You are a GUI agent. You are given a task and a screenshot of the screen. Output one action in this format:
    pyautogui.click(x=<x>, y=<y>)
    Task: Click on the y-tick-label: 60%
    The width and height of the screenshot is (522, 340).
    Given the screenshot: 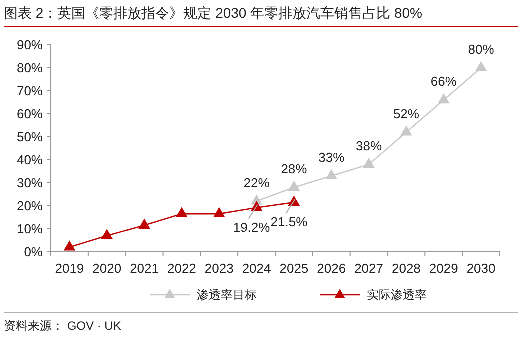 What is the action you would take?
    pyautogui.click(x=30, y=114)
    